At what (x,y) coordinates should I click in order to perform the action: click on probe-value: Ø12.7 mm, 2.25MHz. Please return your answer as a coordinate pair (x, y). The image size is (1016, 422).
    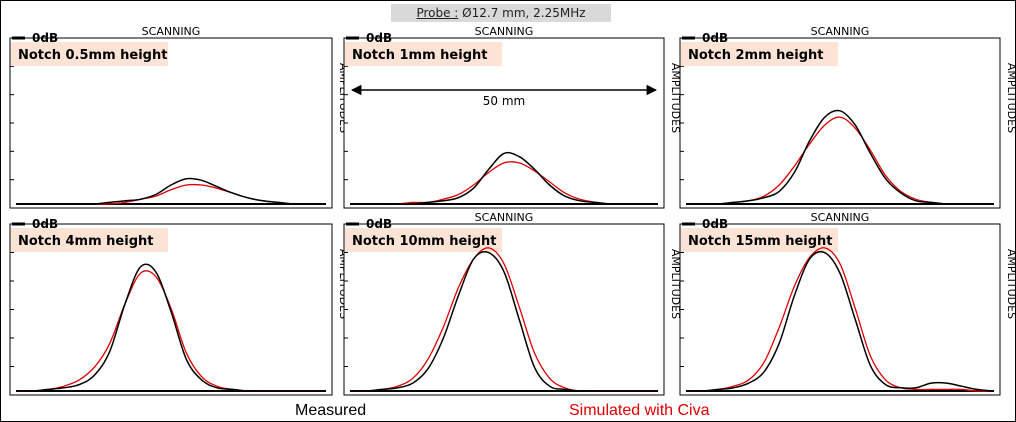
    Looking at the image, I should click on (524, 13).